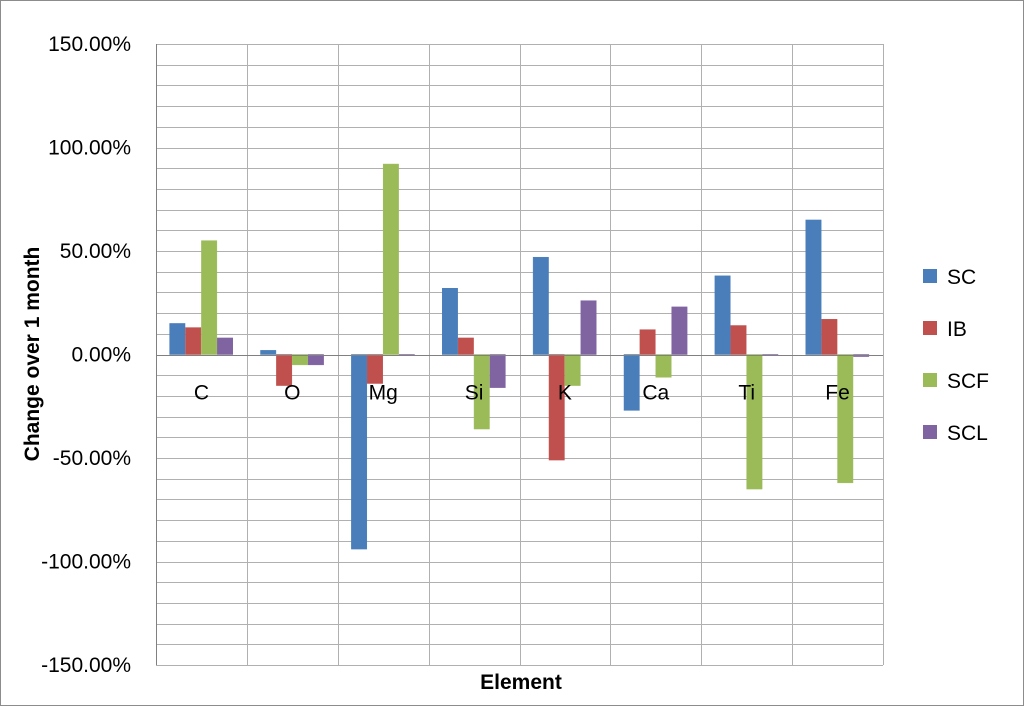  Describe the element at coordinates (967, 433) in the screenshot. I see `legend-label-scl: SCL` at that location.